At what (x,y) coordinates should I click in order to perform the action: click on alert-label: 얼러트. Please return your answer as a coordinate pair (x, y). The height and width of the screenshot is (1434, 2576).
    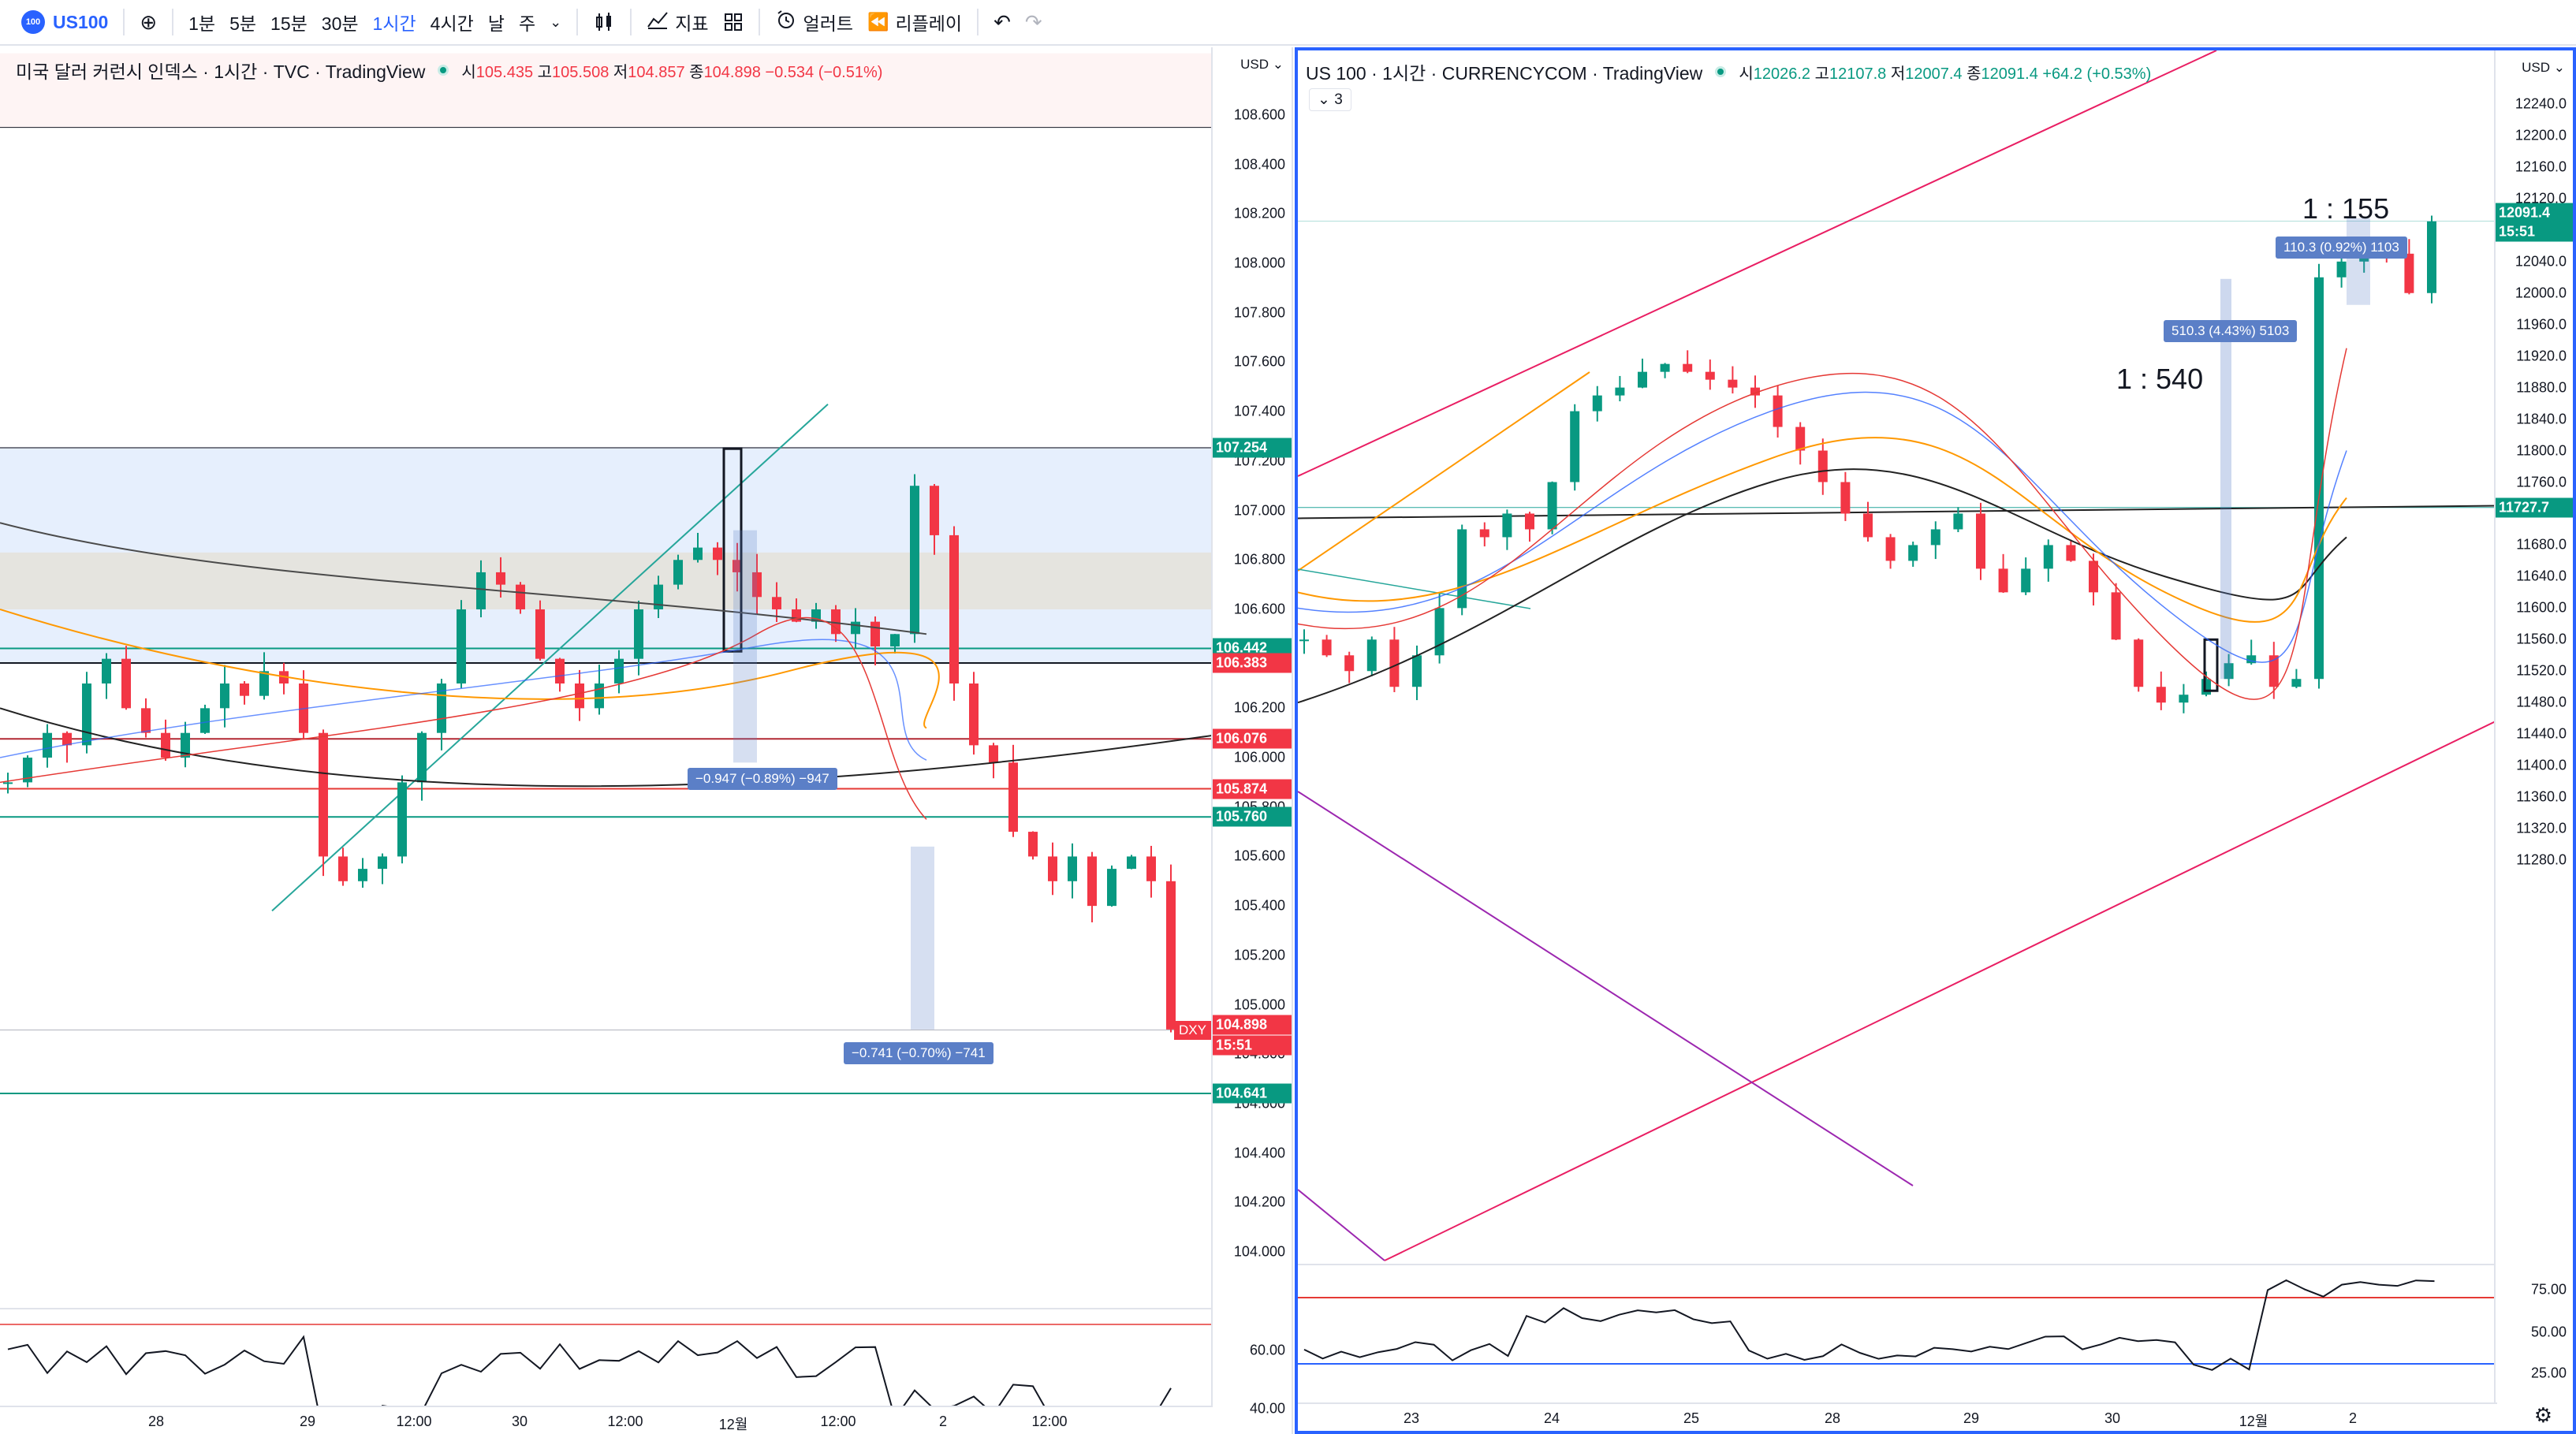
    Looking at the image, I should click on (829, 23).